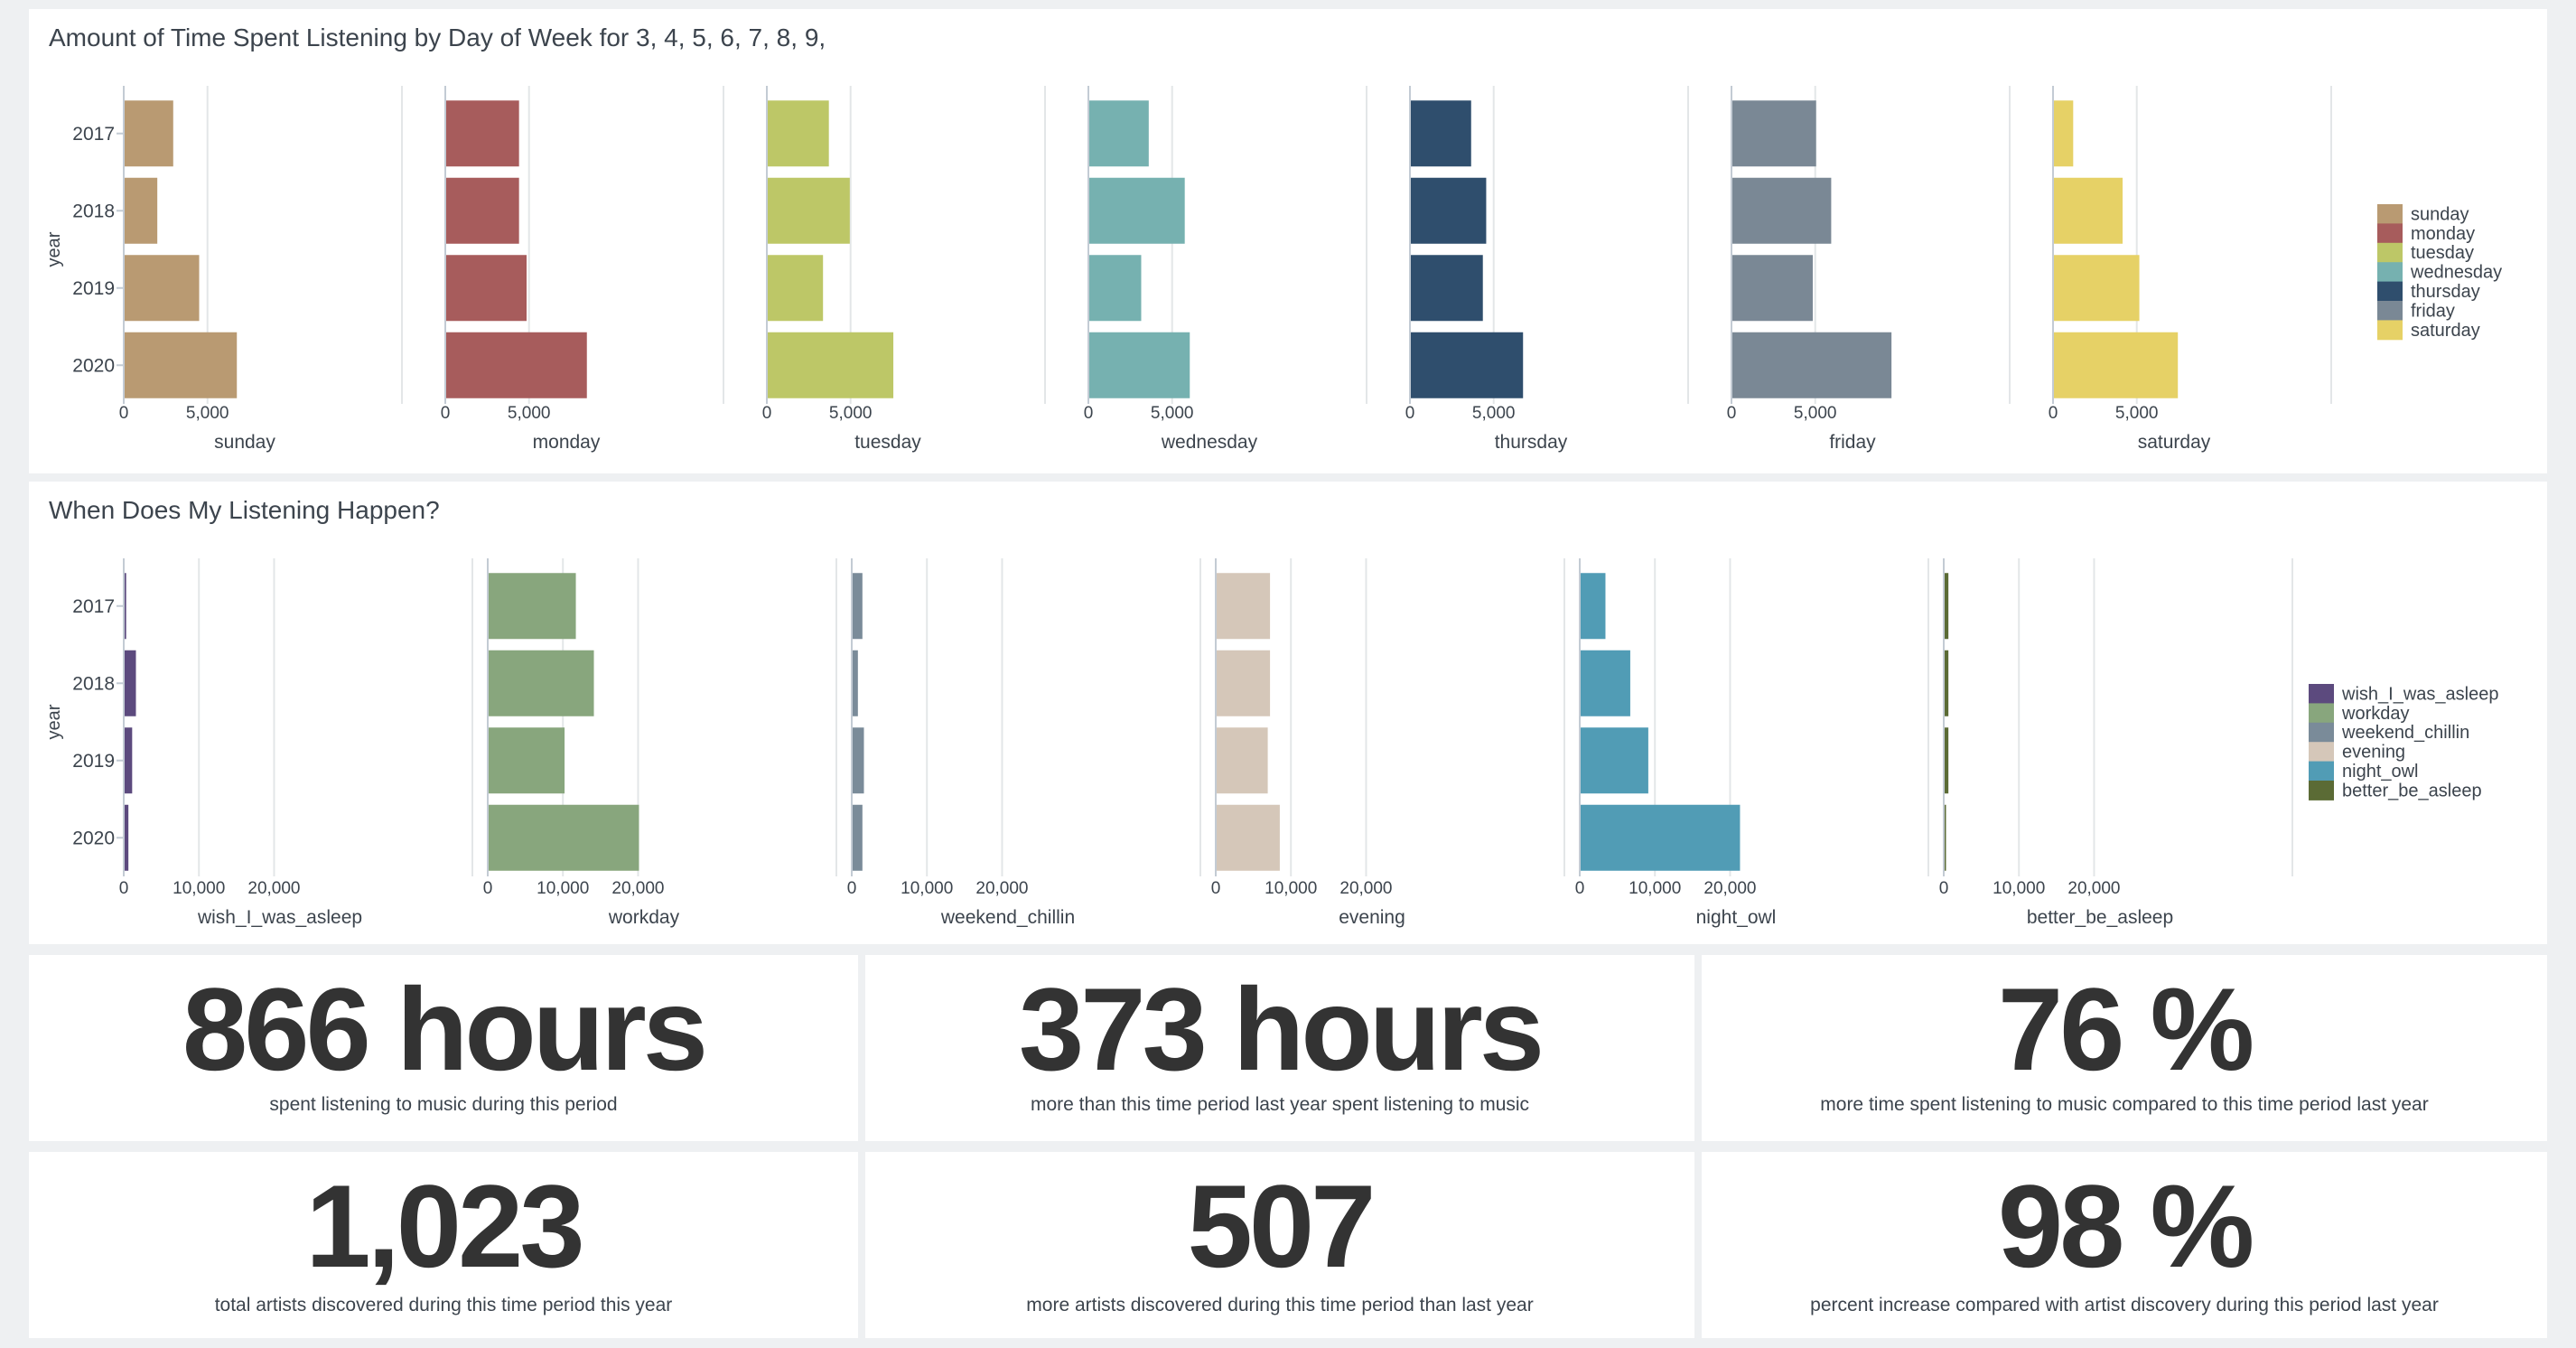 Image resolution: width=2576 pixels, height=1348 pixels. What do you see at coordinates (2445, 292) in the screenshot?
I see `legend-label: thursday` at bounding box center [2445, 292].